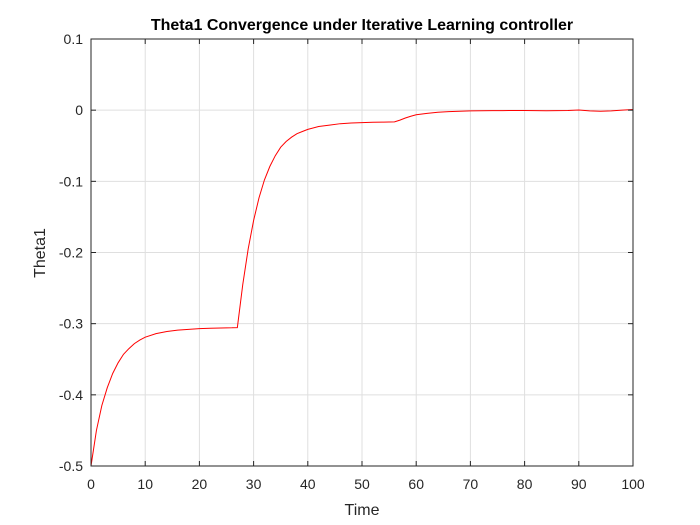  Describe the element at coordinates (71, 466) in the screenshot. I see `y-tick-label: -0.5` at that location.